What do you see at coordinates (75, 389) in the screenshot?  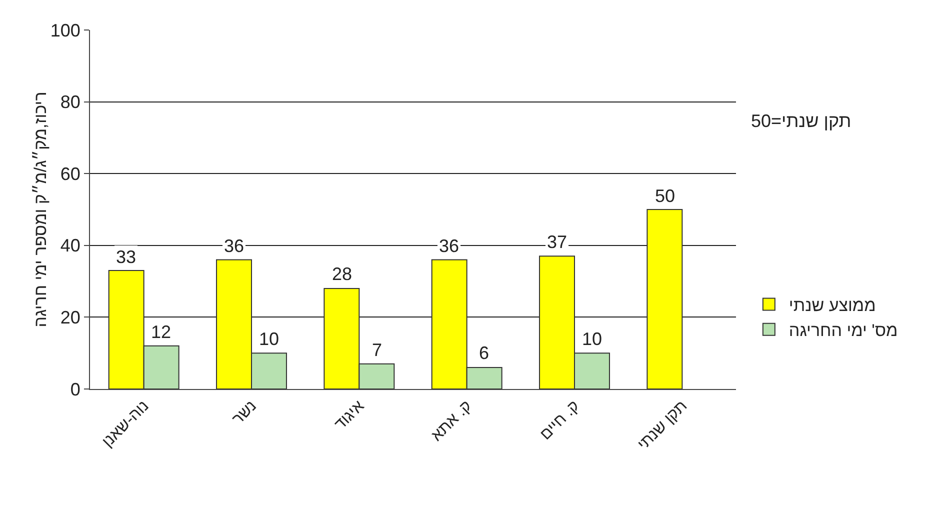 I see `y-tick-label: 0` at bounding box center [75, 389].